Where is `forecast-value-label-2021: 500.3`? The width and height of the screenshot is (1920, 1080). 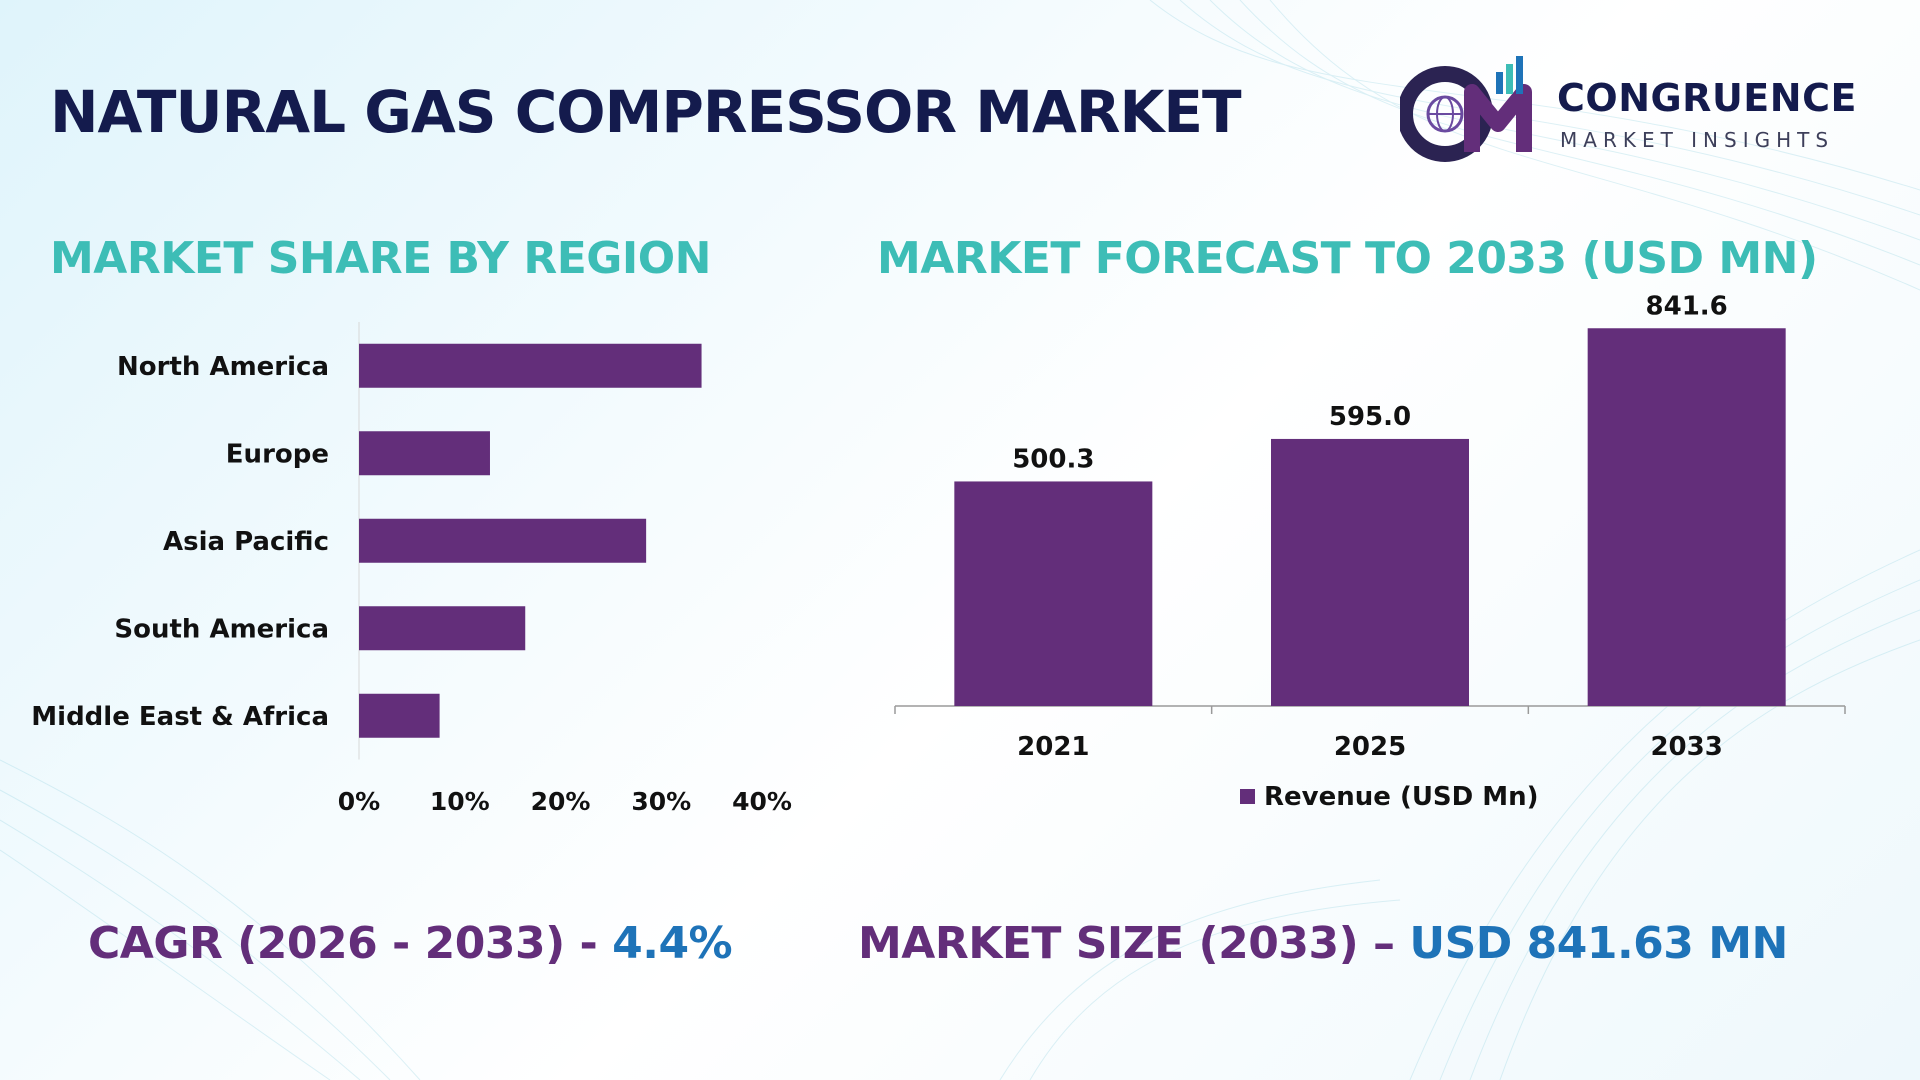 forecast-value-label-2021: 500.3 is located at coordinates (1053, 459).